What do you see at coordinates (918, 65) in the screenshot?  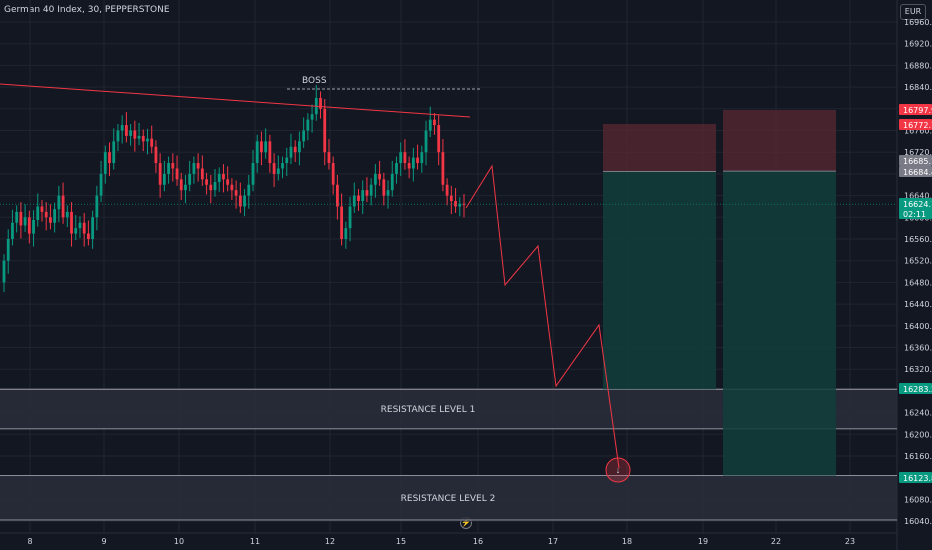 I see `y-tick-label: 16880.0` at bounding box center [918, 65].